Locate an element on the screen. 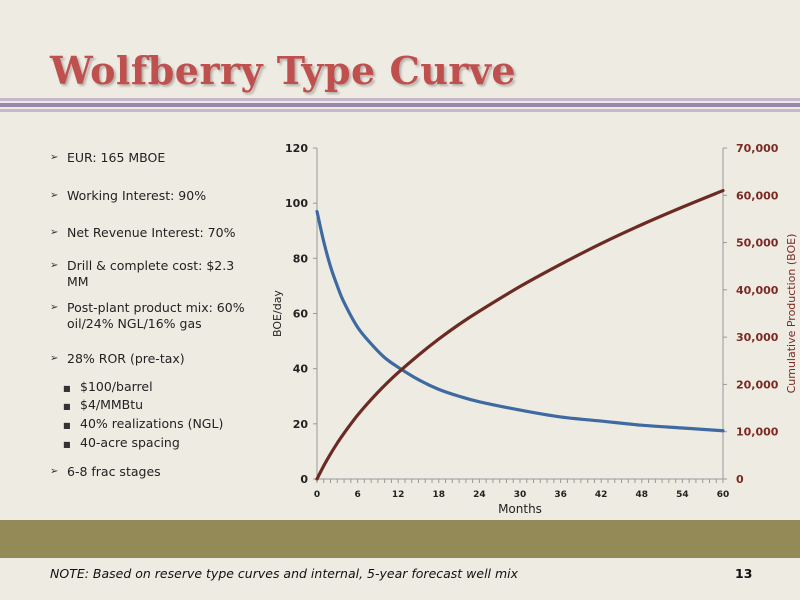 The image size is (800, 600). x-axis-title: Months is located at coordinates (520, 509).